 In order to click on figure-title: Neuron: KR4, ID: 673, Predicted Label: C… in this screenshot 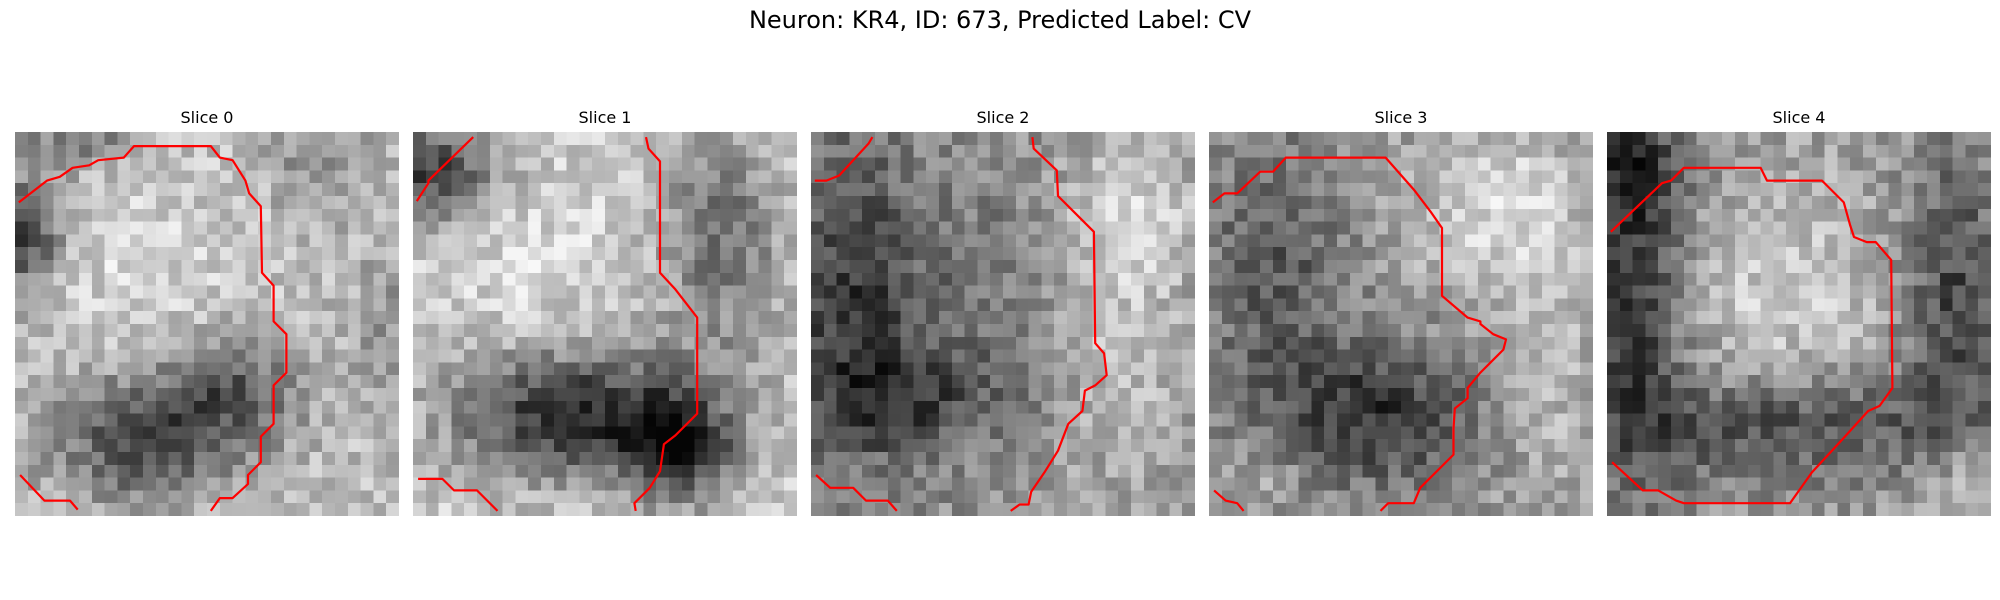, I will do `click(1000, 20)`.